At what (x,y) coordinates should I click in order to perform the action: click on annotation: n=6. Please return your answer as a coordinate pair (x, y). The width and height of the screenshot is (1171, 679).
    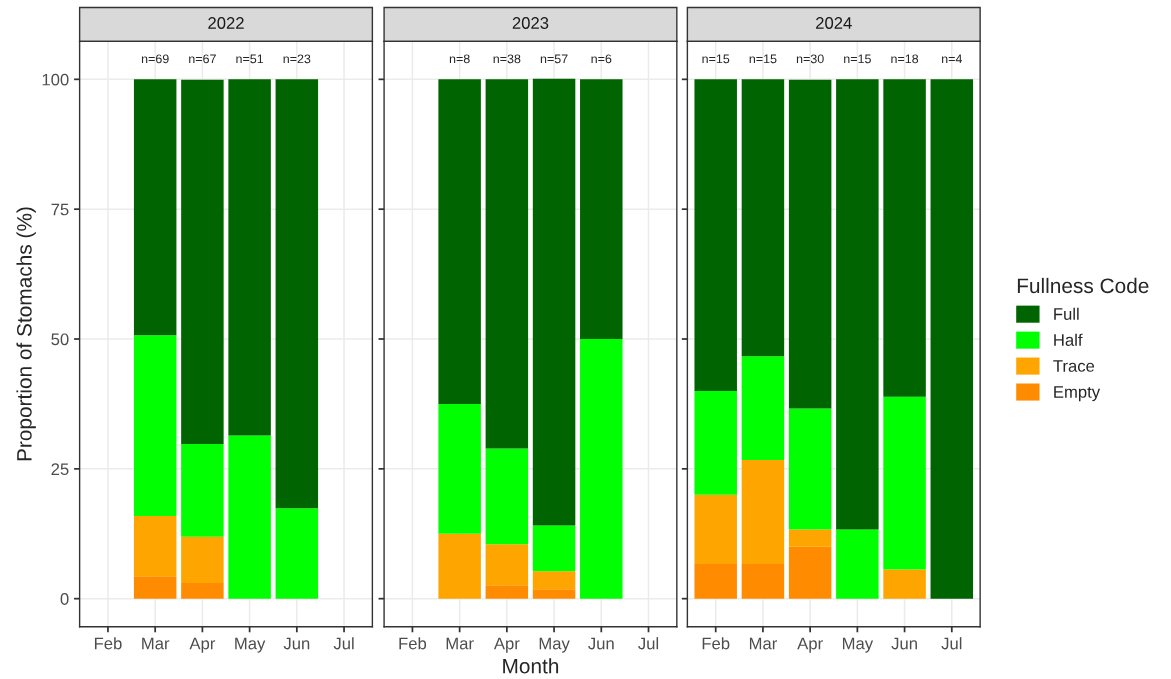
    Looking at the image, I should click on (601, 59).